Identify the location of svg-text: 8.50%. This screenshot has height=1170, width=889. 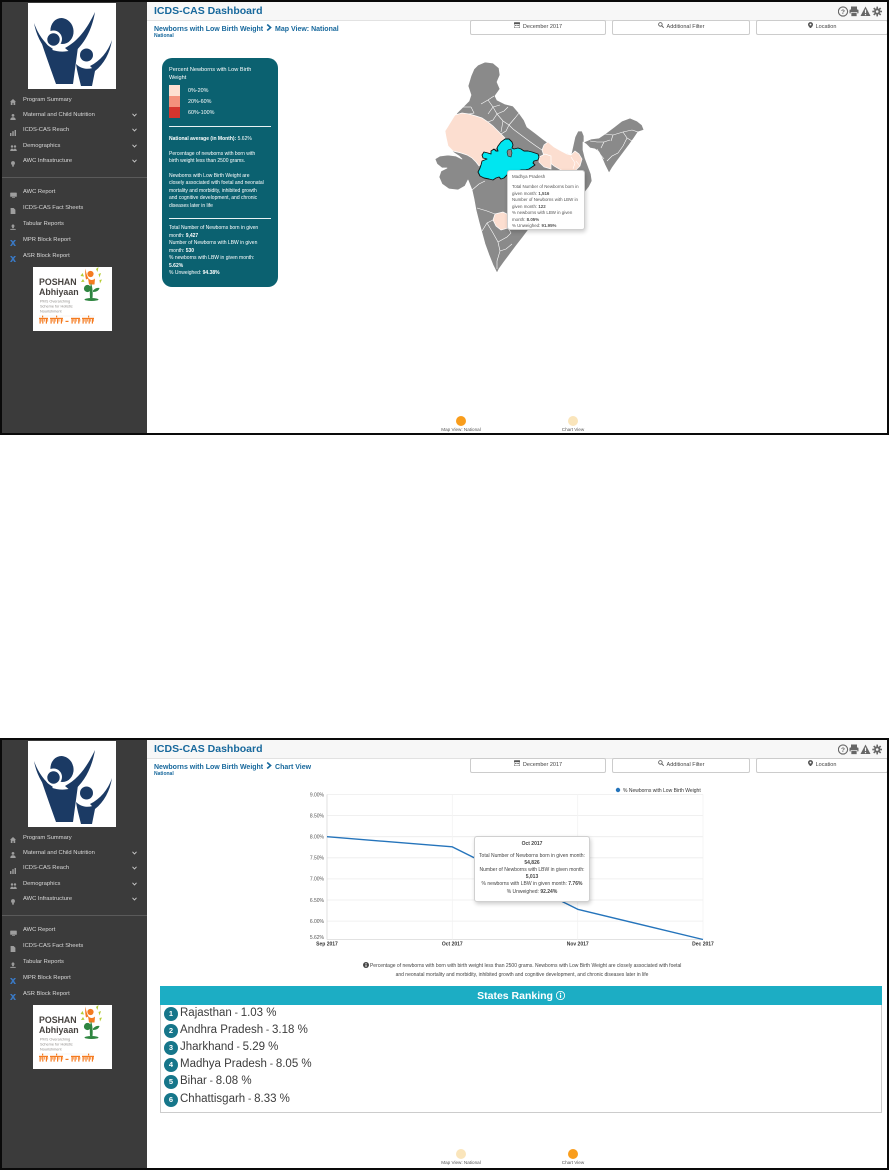
(317, 816).